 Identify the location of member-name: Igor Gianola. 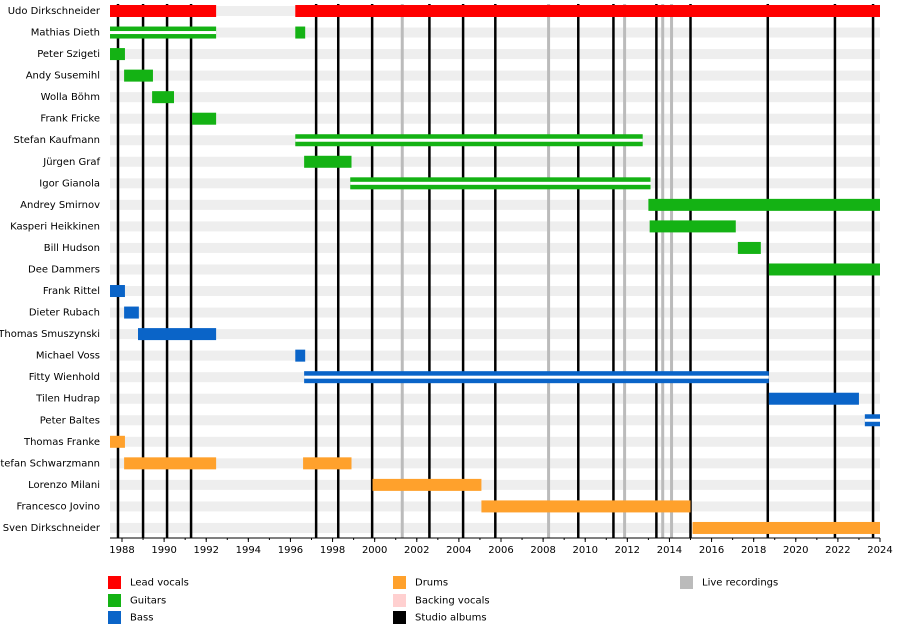
(69, 183).